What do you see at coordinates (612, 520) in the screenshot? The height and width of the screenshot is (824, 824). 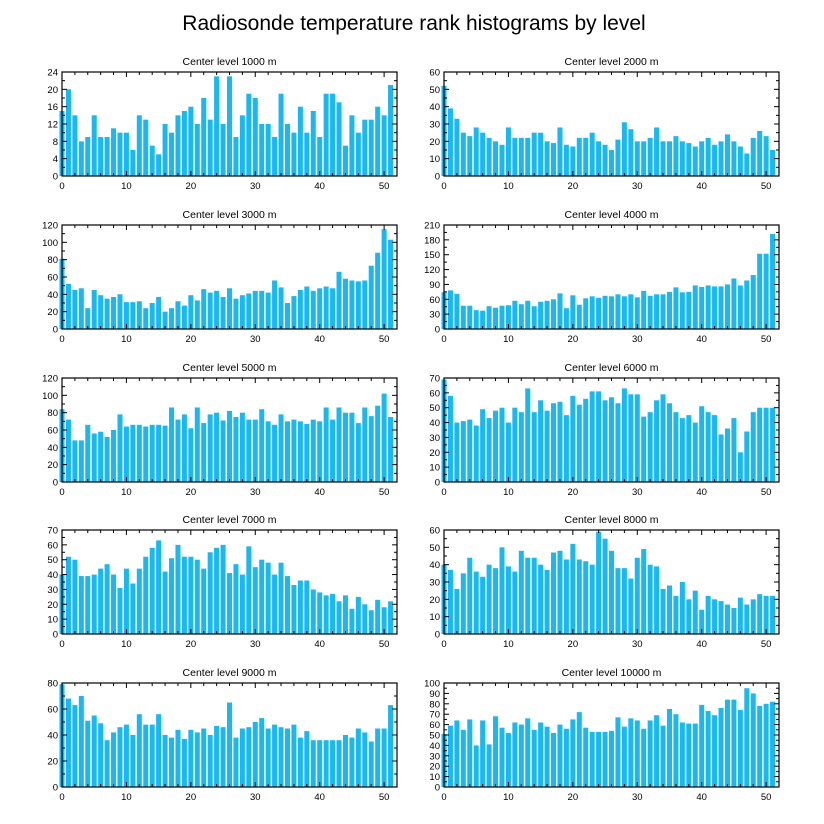 I see `panel-title: Center level 8000 m` at bounding box center [612, 520].